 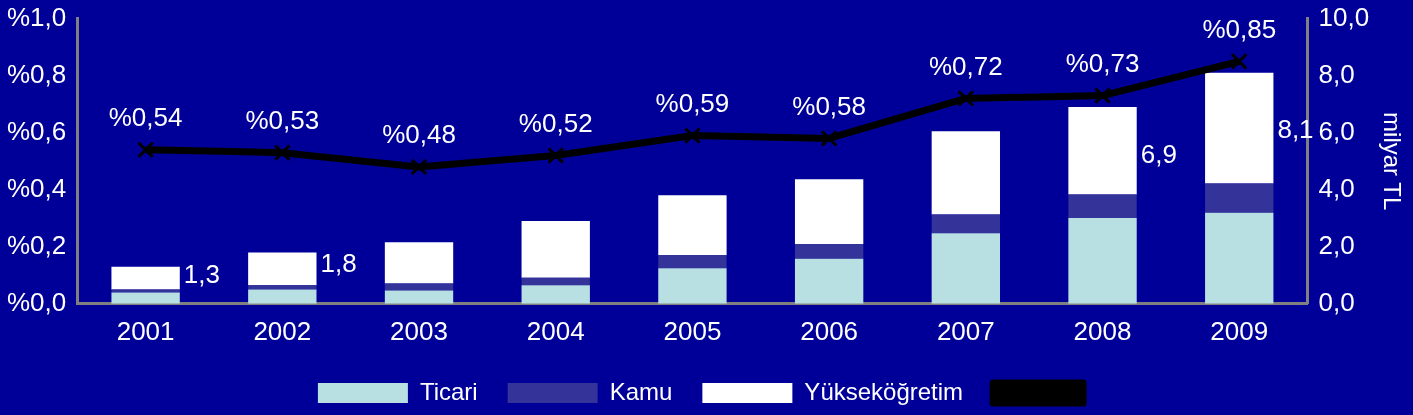 What do you see at coordinates (1392, 161) in the screenshot?
I see `y2-axis-title: milyar TL` at bounding box center [1392, 161].